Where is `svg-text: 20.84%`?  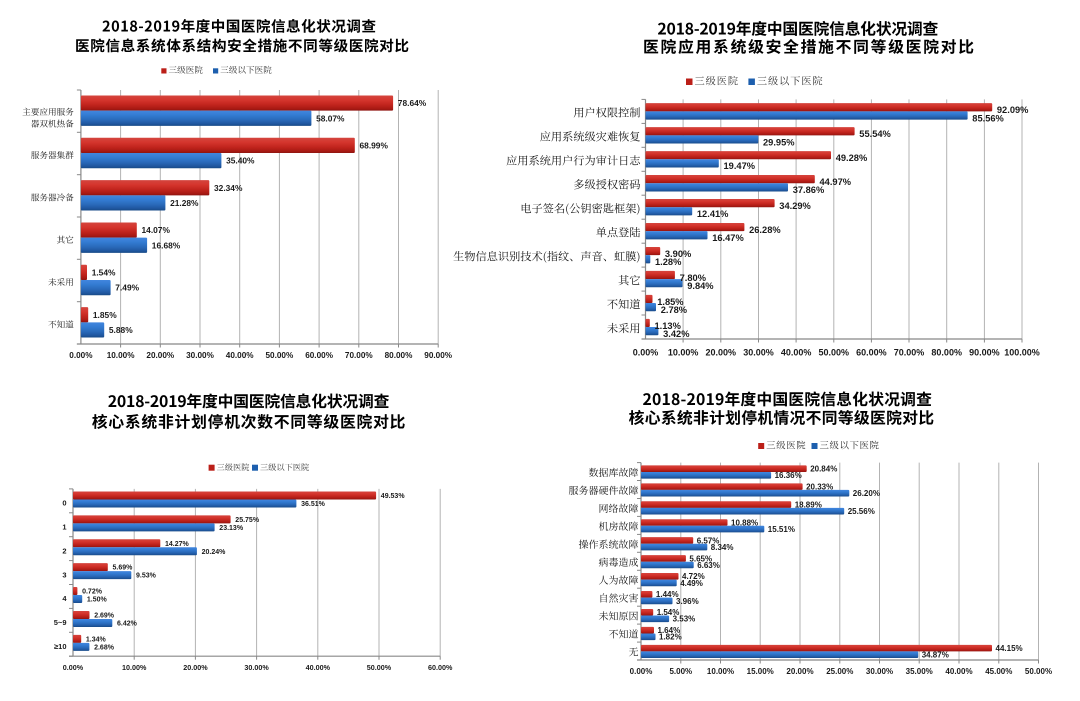 svg-text: 20.84% is located at coordinates (823, 469).